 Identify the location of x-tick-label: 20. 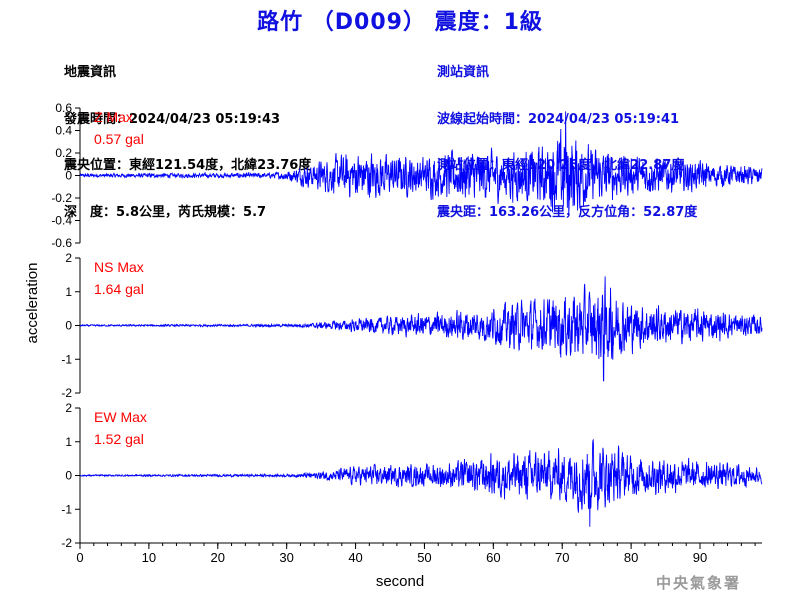
(218, 557).